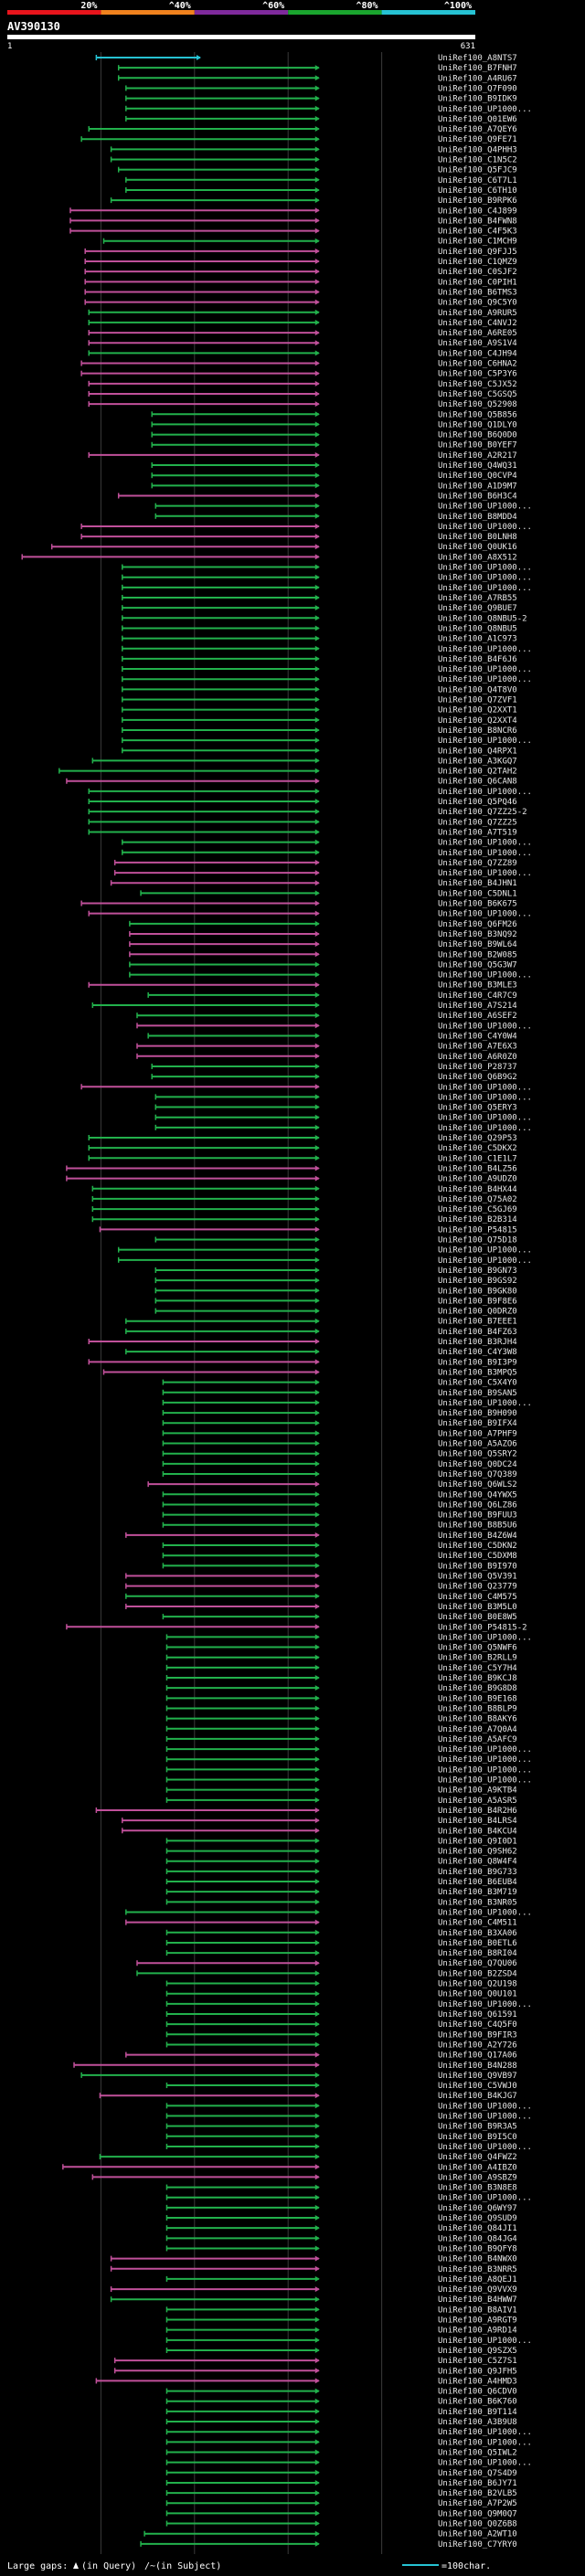 This screenshot has width=585, height=2576. Describe the element at coordinates (478, 700) in the screenshot. I see `hit-label: UniRef100_Q7ZVF1` at that location.